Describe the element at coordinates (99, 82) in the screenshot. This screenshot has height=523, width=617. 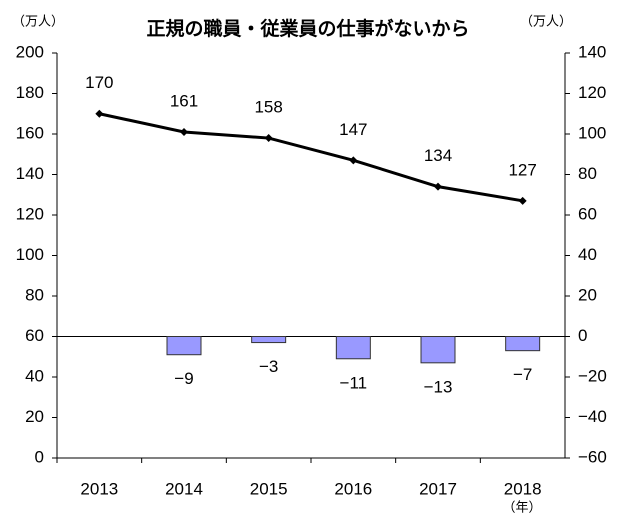
I see `line-value-label: 170` at that location.